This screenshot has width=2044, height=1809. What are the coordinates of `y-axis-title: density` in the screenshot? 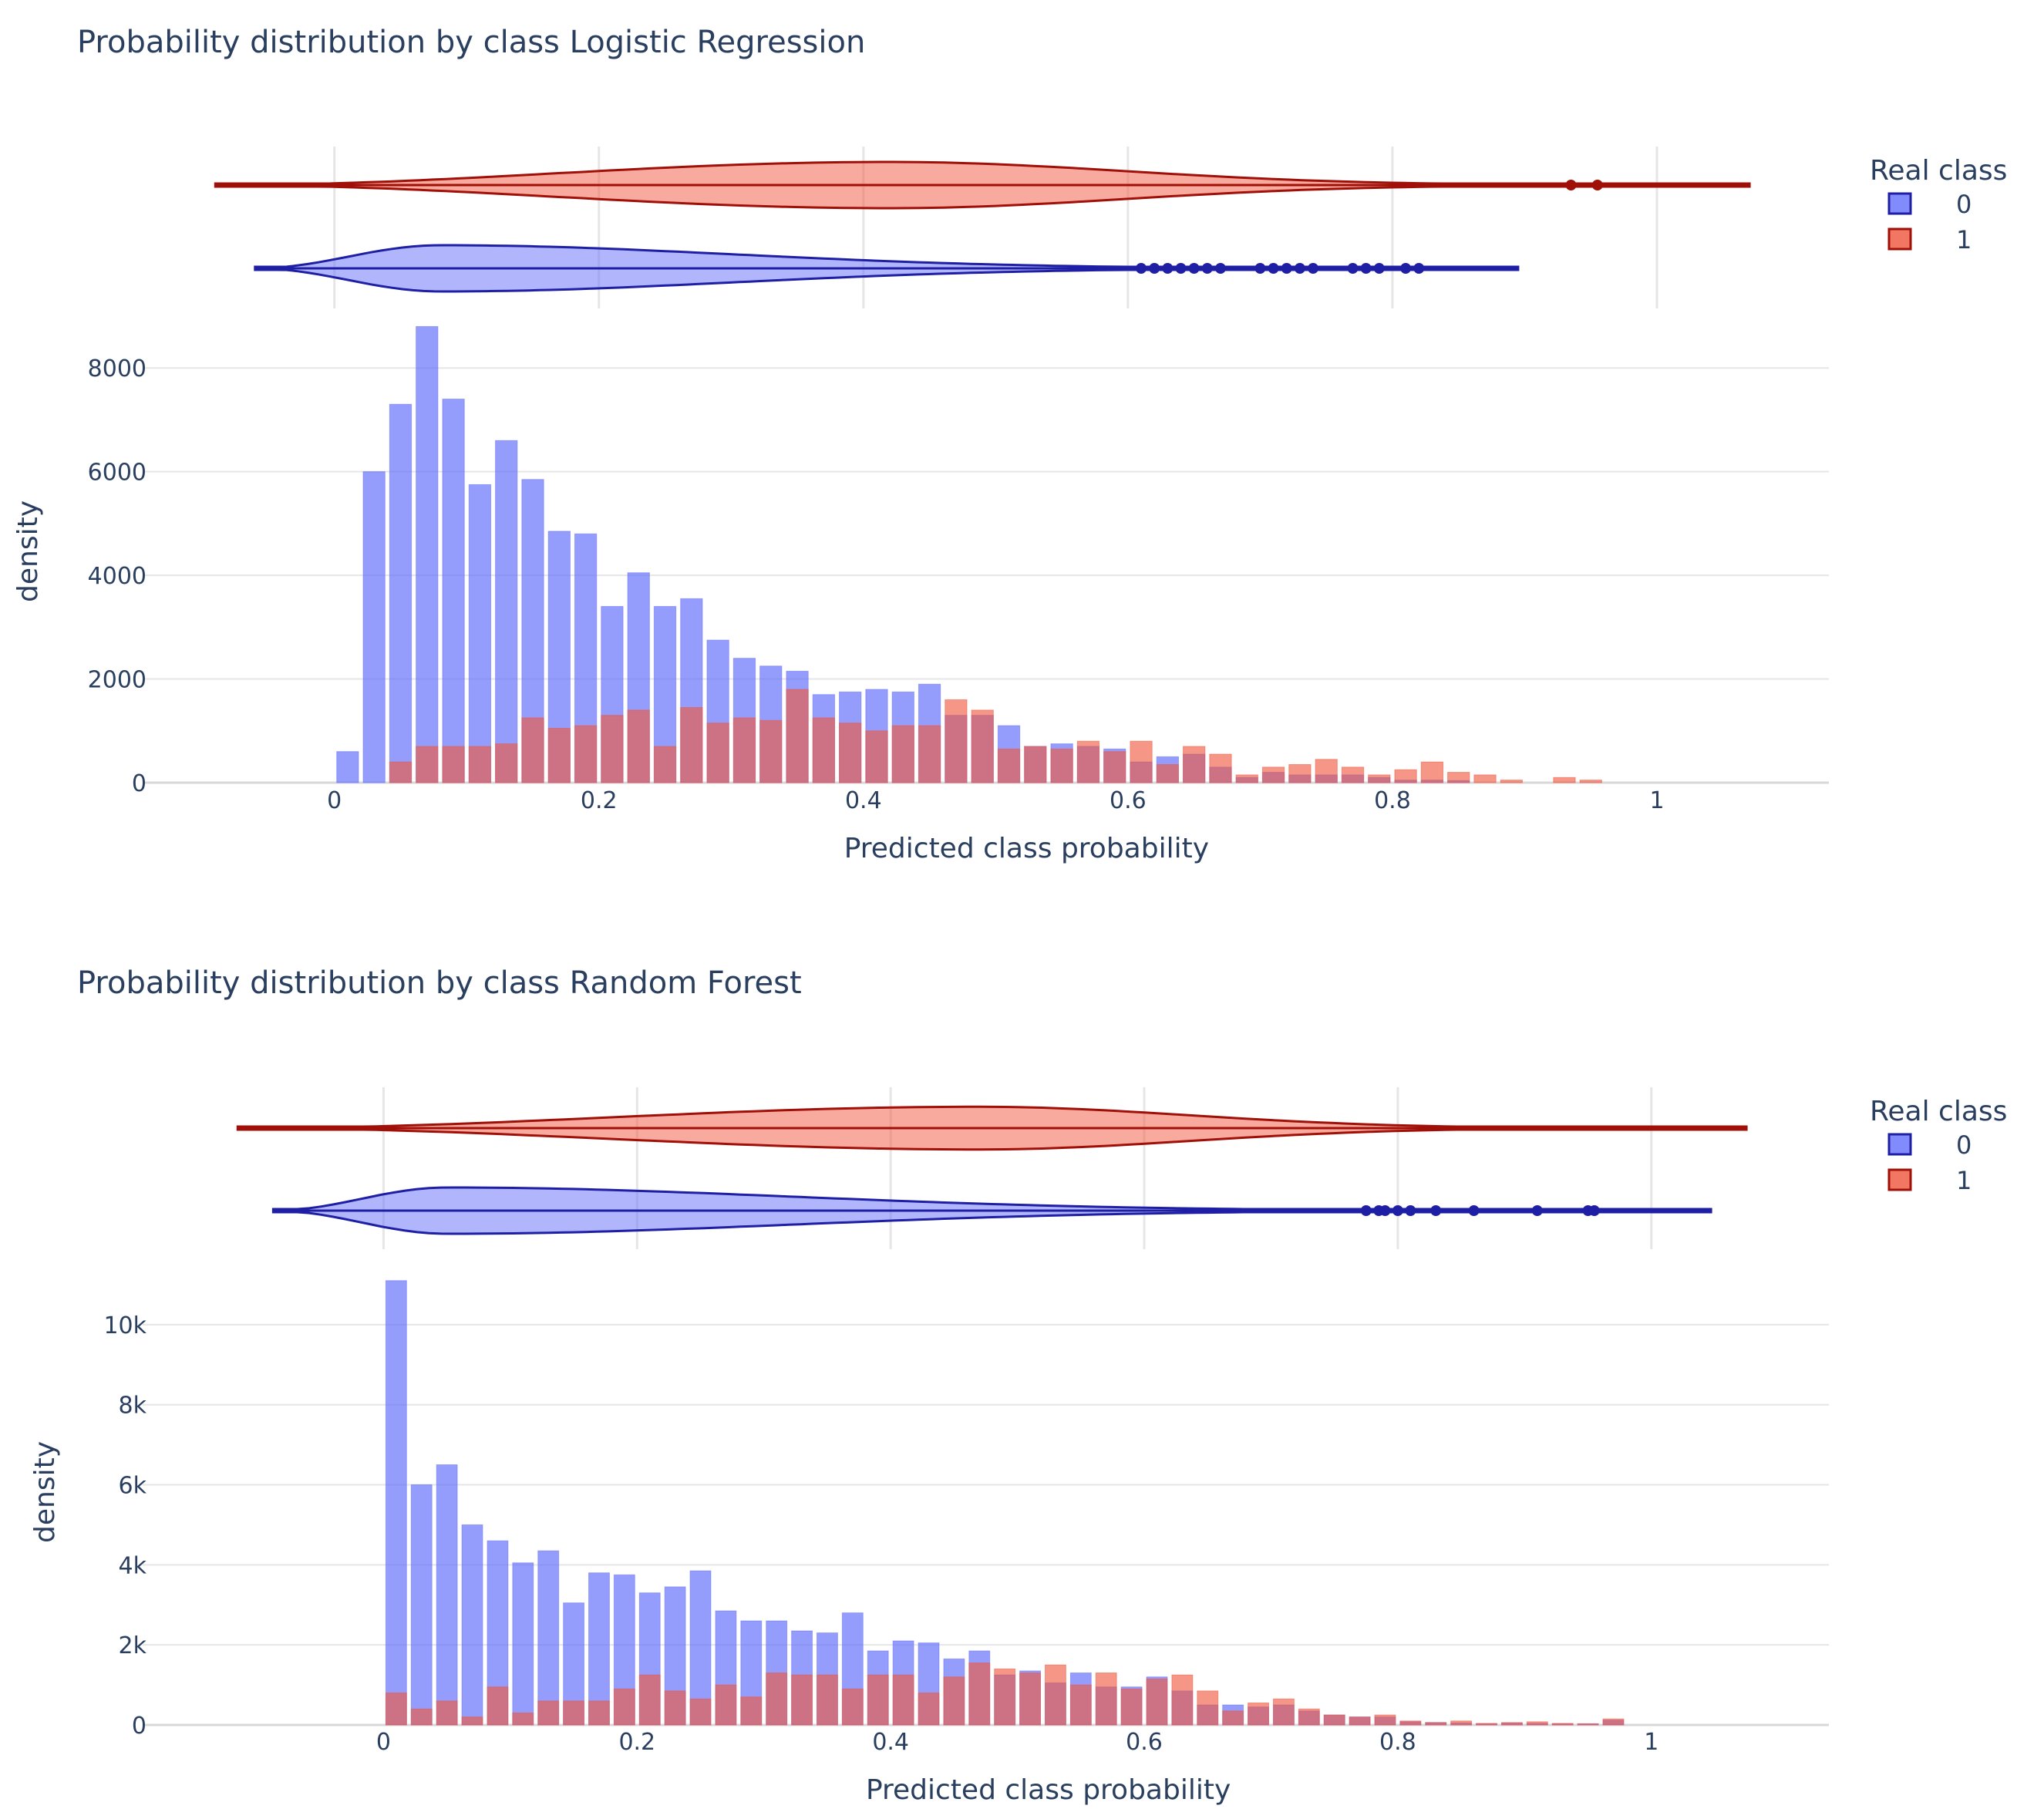 It's located at (28, 551).